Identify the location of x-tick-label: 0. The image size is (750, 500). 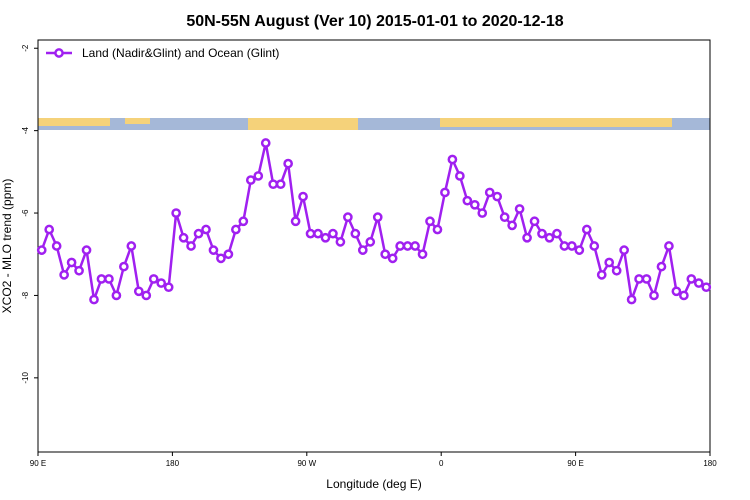
(441, 463).